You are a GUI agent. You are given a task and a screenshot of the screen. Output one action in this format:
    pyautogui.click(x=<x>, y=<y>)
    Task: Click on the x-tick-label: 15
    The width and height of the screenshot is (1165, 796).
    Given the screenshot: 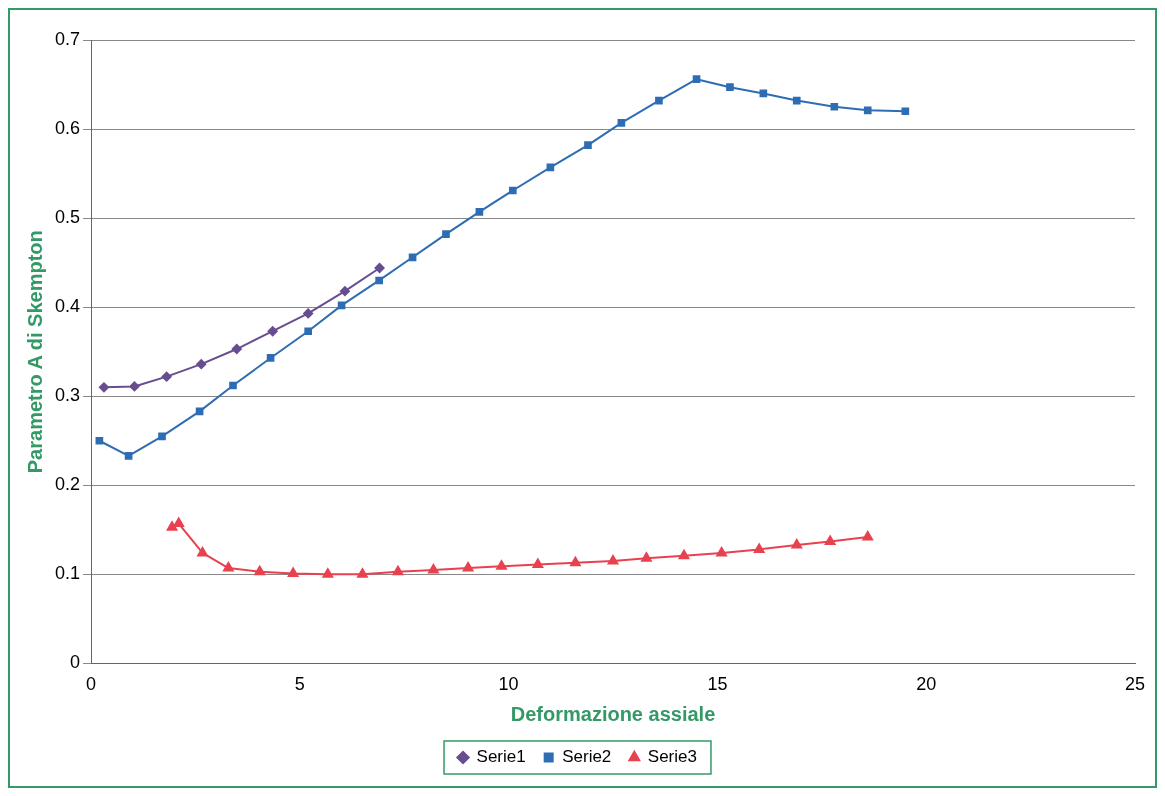 What is the action you would take?
    pyautogui.click(x=717, y=684)
    